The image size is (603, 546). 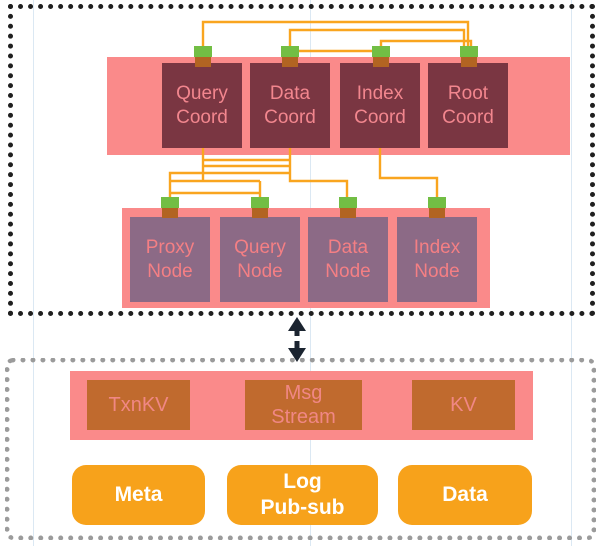 I want to click on data-coord-box: Data Coord, so click(x=290, y=105).